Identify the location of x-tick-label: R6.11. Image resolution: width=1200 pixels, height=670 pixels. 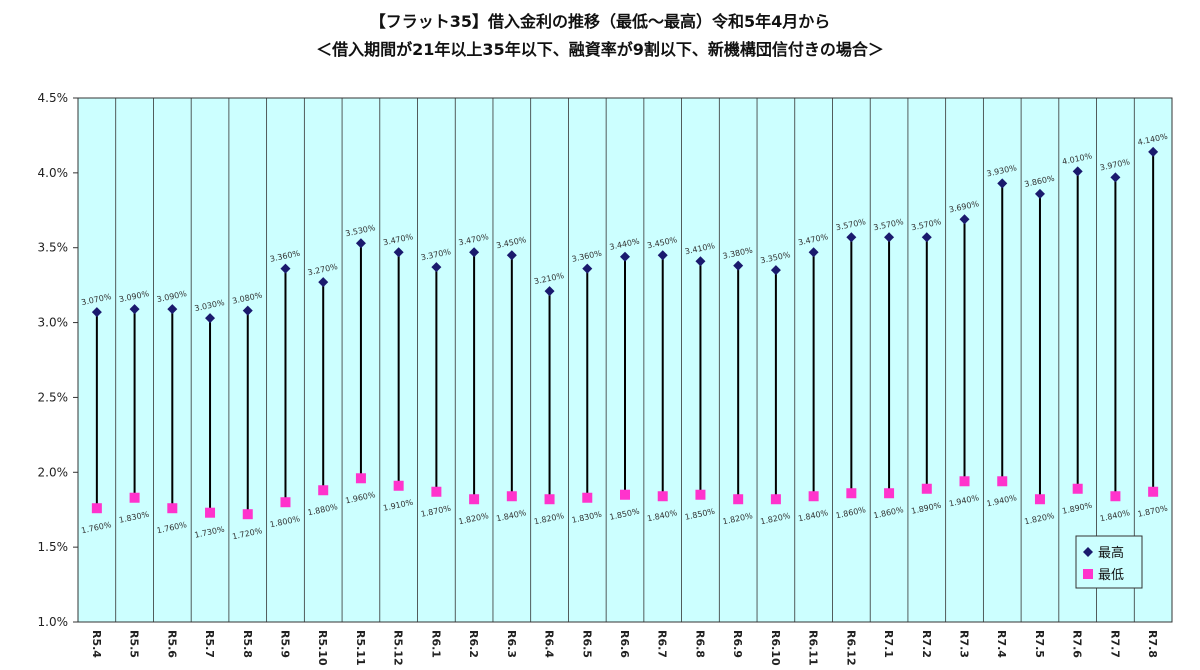
(813, 648).